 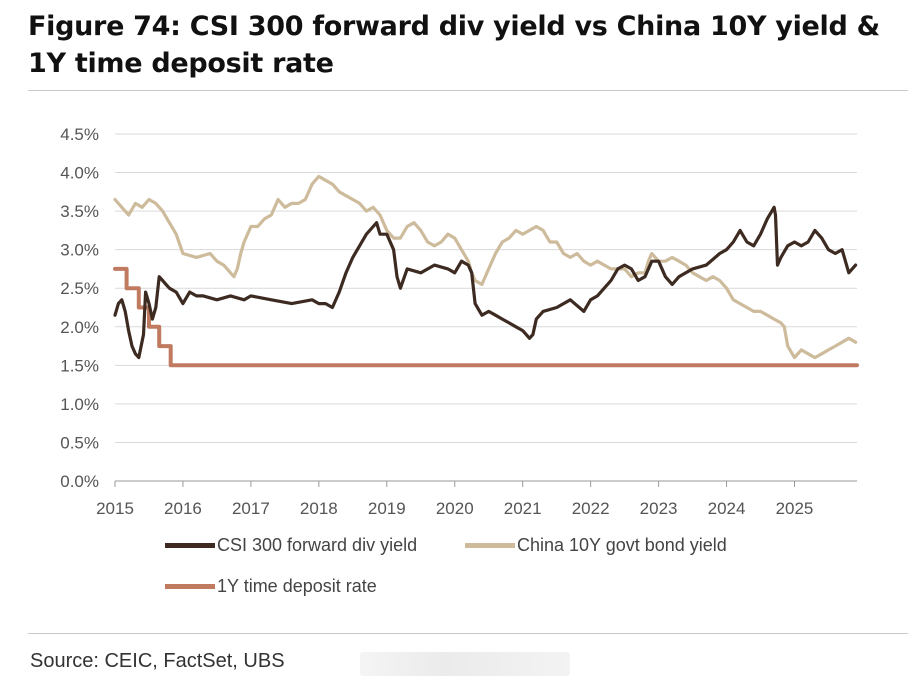 I want to click on y-tick-label: 3.0%, so click(x=79, y=250).